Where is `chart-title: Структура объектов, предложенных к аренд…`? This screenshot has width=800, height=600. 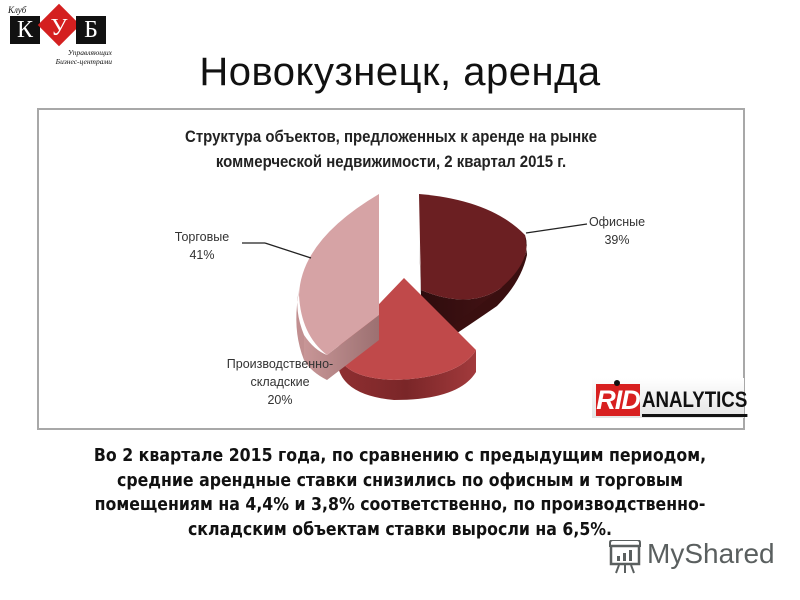 chart-title: Структура объектов, предложенных к аренд… is located at coordinates (391, 149).